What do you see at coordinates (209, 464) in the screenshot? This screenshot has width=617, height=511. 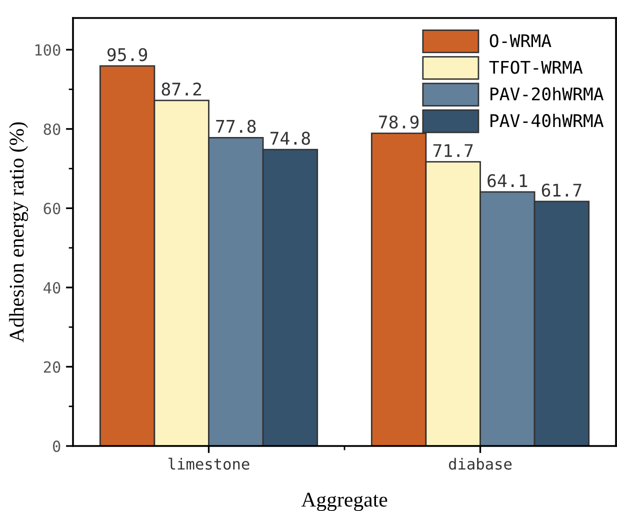 I see `x-tick-label: limestone` at bounding box center [209, 464].